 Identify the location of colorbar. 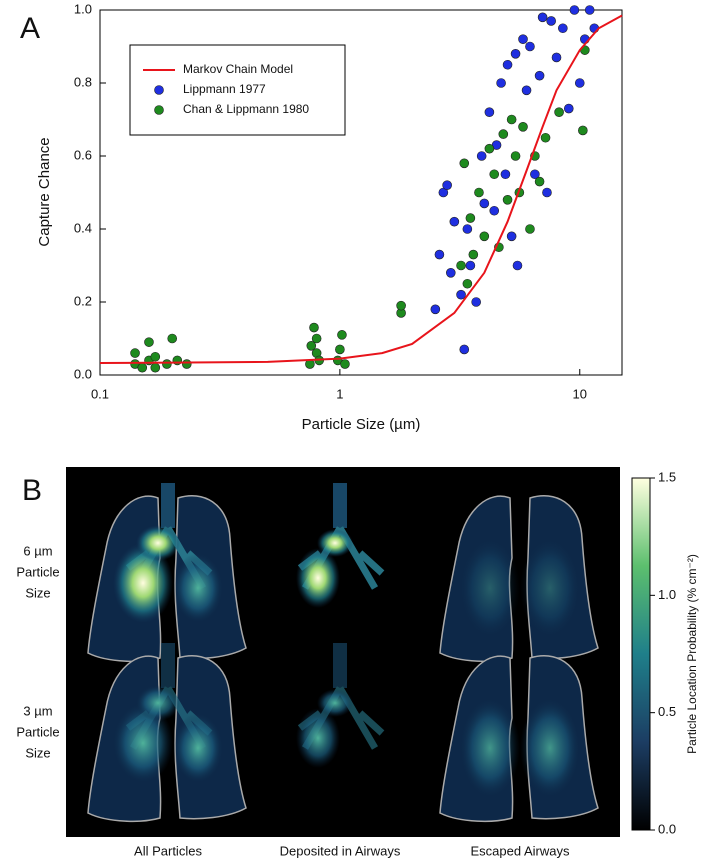
(641, 654).